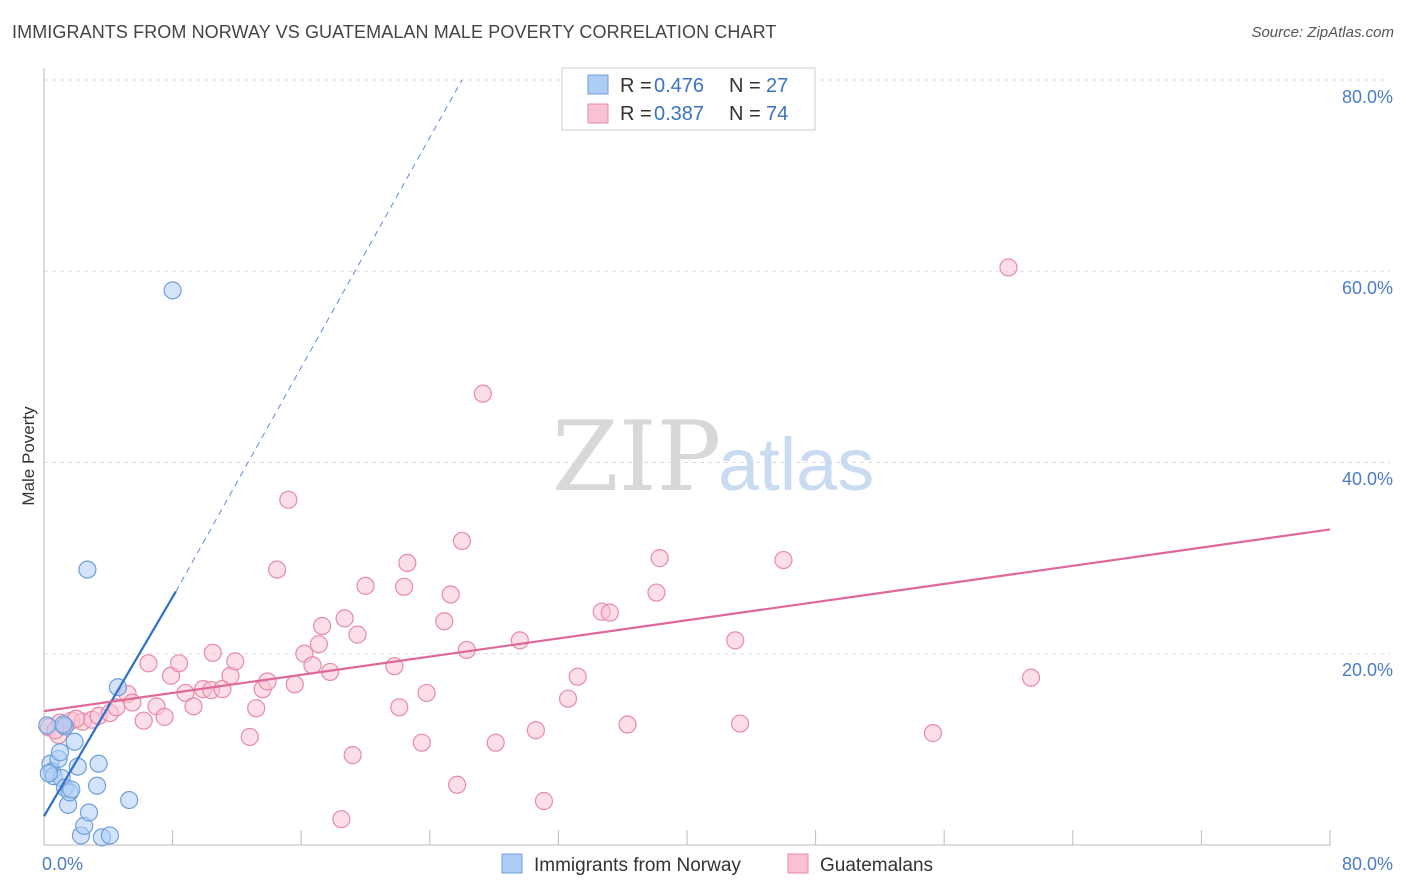 The height and width of the screenshot is (892, 1406). What do you see at coordinates (28, 456) in the screenshot?
I see `y-axis-label: Male Poverty` at bounding box center [28, 456].